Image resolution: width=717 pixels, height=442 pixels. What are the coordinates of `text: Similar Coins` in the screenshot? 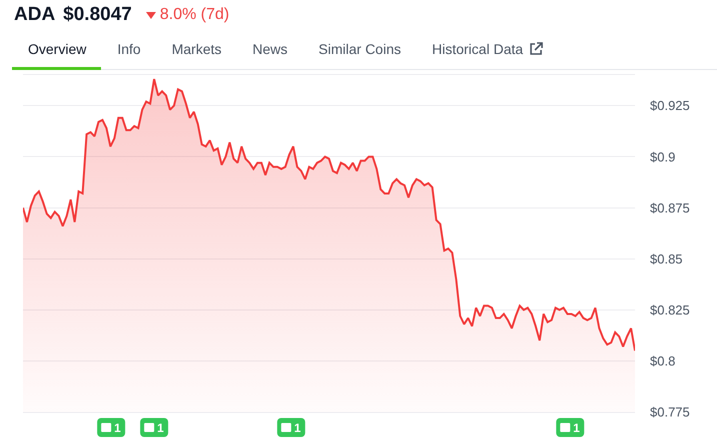 It's located at (359, 50).